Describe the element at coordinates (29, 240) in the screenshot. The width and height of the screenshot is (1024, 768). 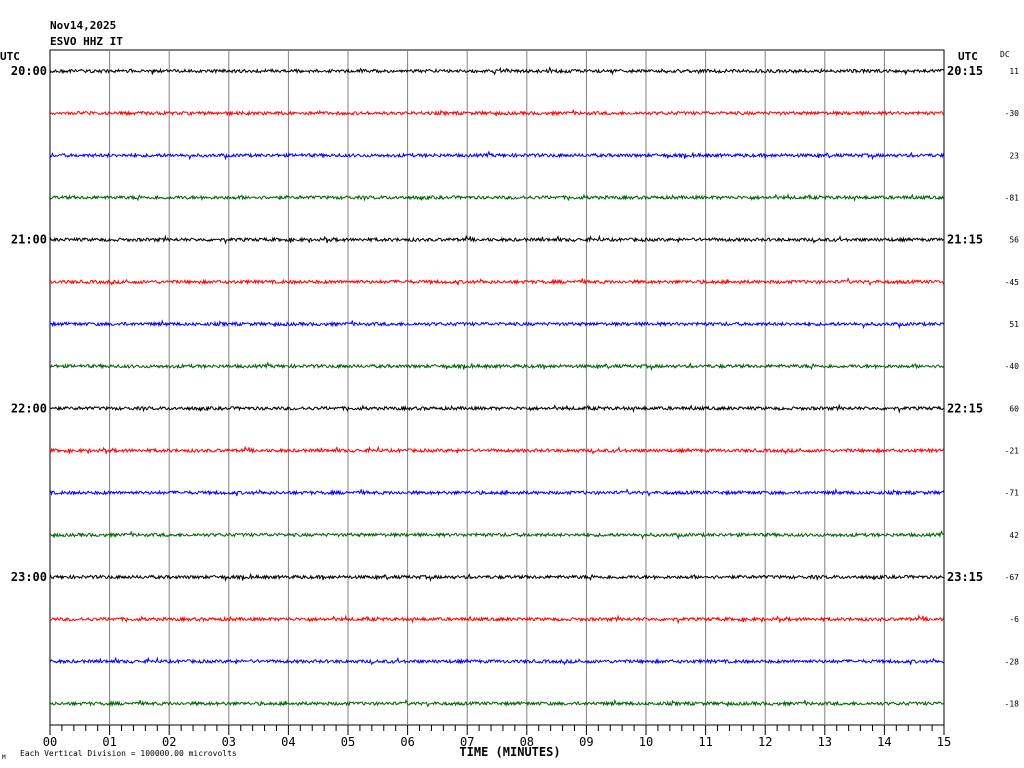
I see `hour-label-left: 21:00` at that location.